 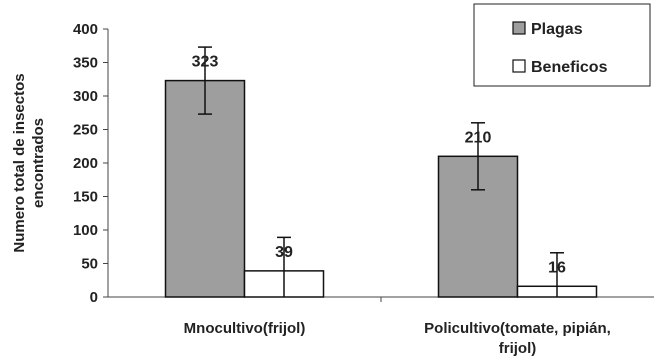 I want to click on y-tick-label: 250, so click(x=85, y=130).